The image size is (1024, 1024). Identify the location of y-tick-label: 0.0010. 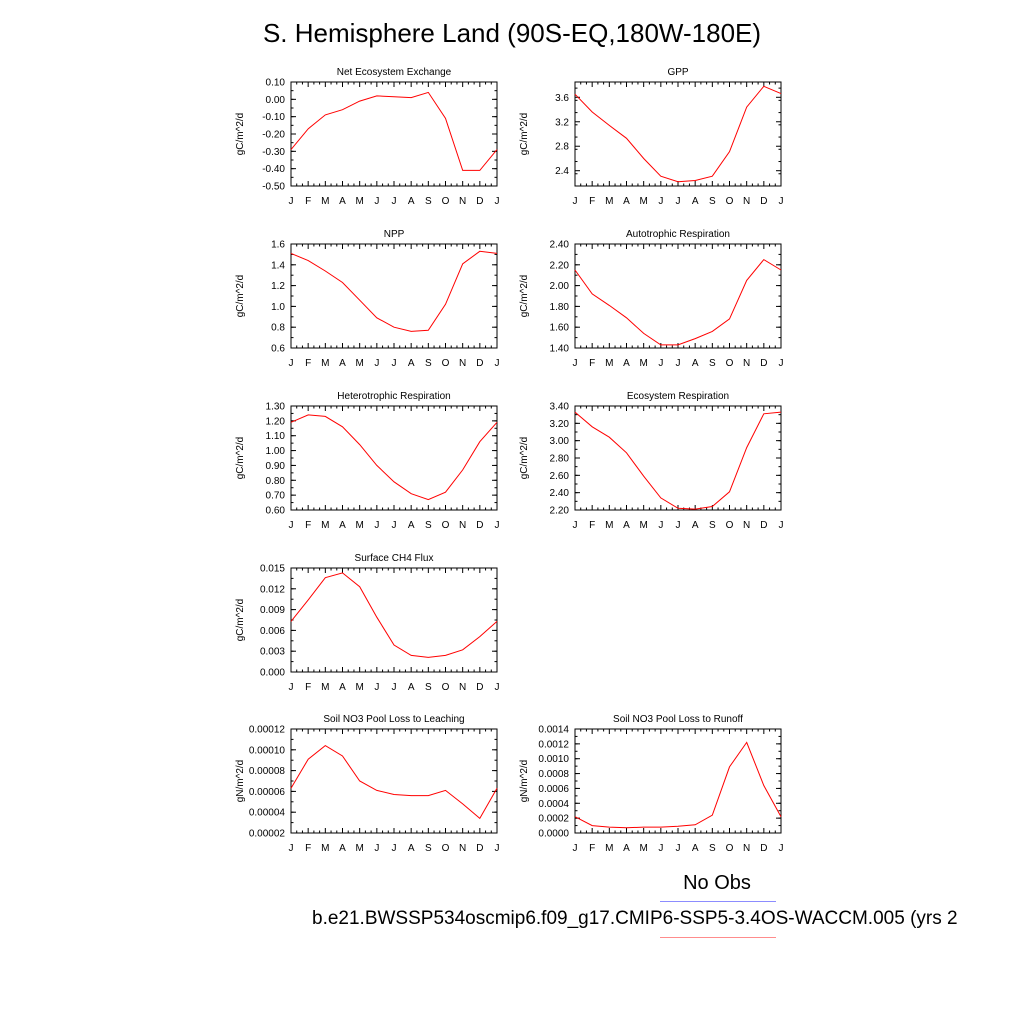
(553, 759).